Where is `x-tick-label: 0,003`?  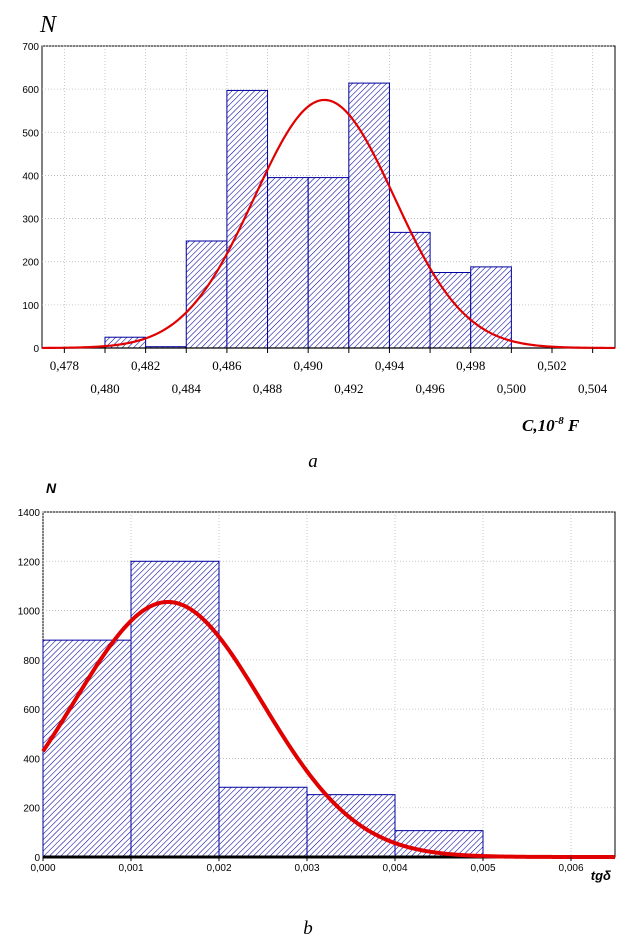
x-tick-label: 0,003 is located at coordinates (306, 868).